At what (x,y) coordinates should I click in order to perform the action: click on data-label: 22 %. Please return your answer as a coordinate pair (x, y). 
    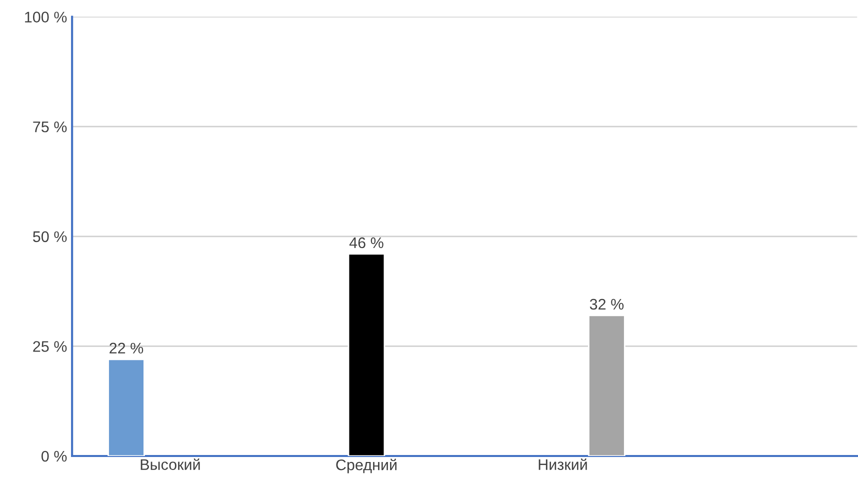
    Looking at the image, I should click on (127, 348).